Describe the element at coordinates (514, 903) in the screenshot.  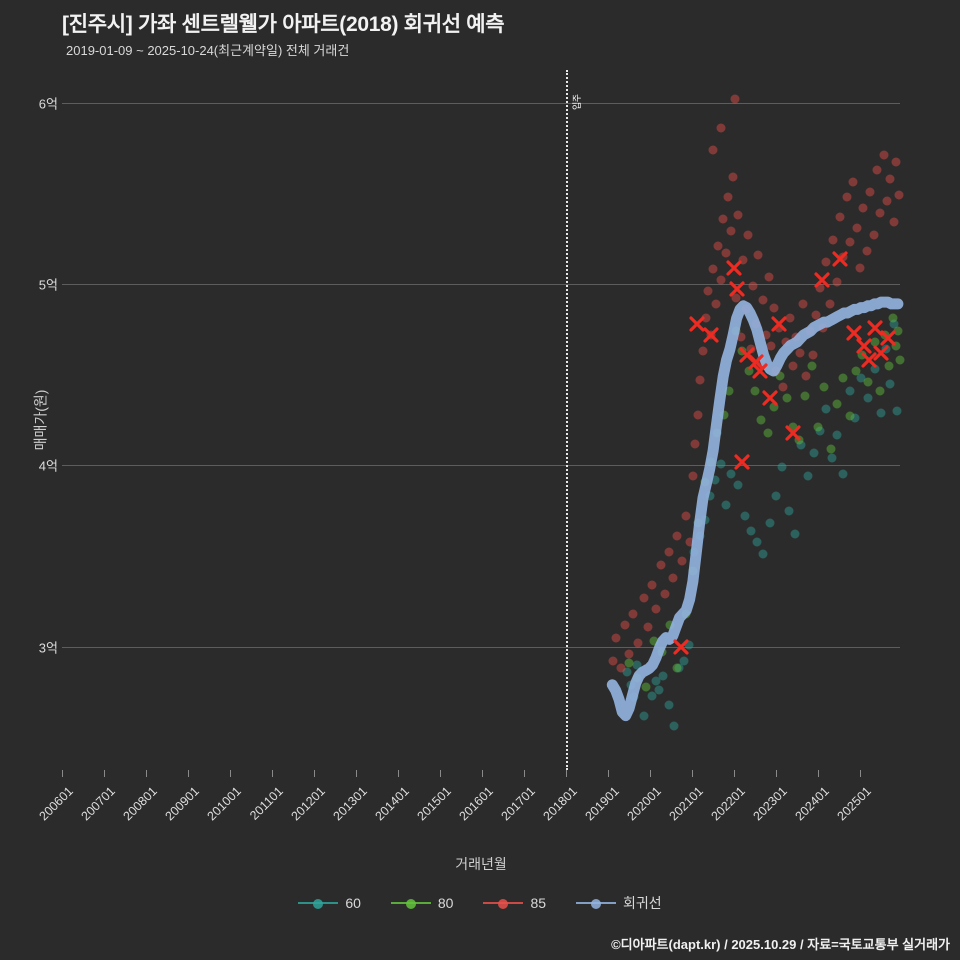
I see `legend-item-85: 85` at that location.